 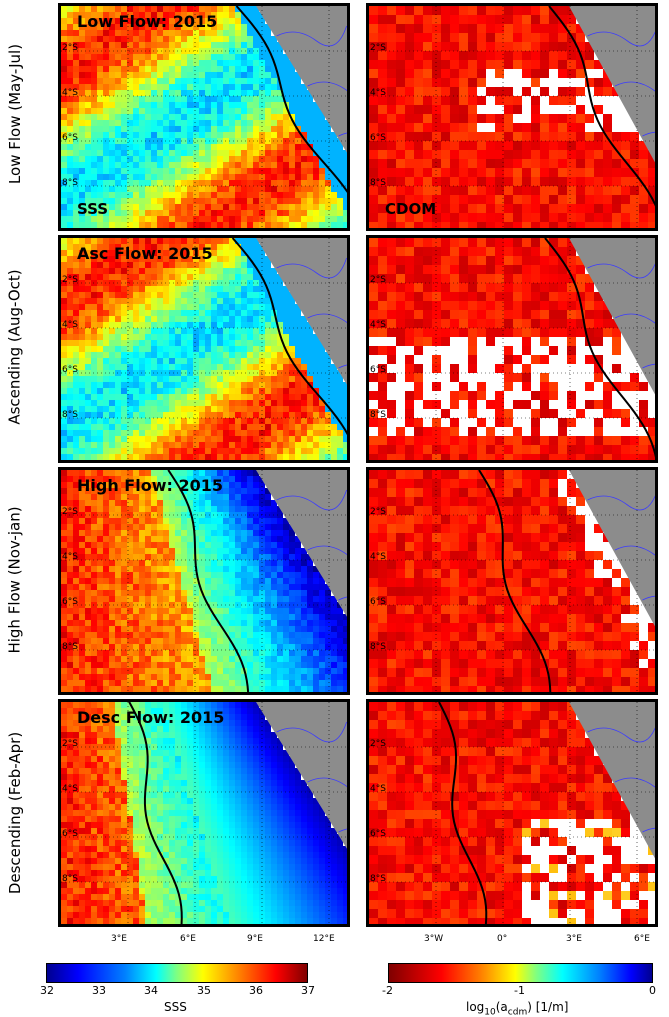 I want to click on cdom-map-descending, so click(x=512, y=813).